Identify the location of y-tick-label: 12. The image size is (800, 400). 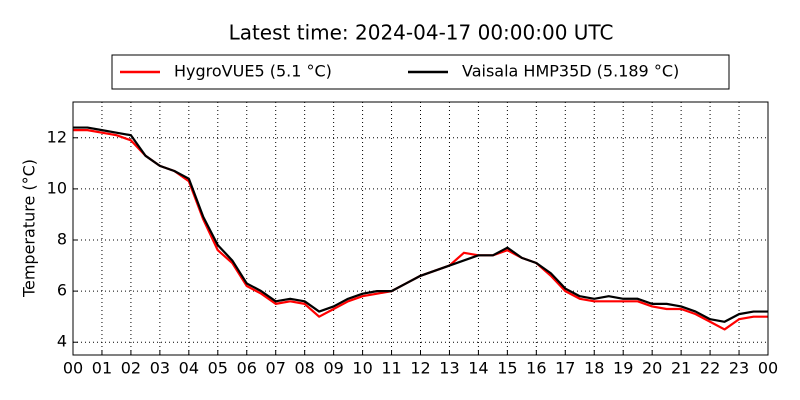
(57, 136).